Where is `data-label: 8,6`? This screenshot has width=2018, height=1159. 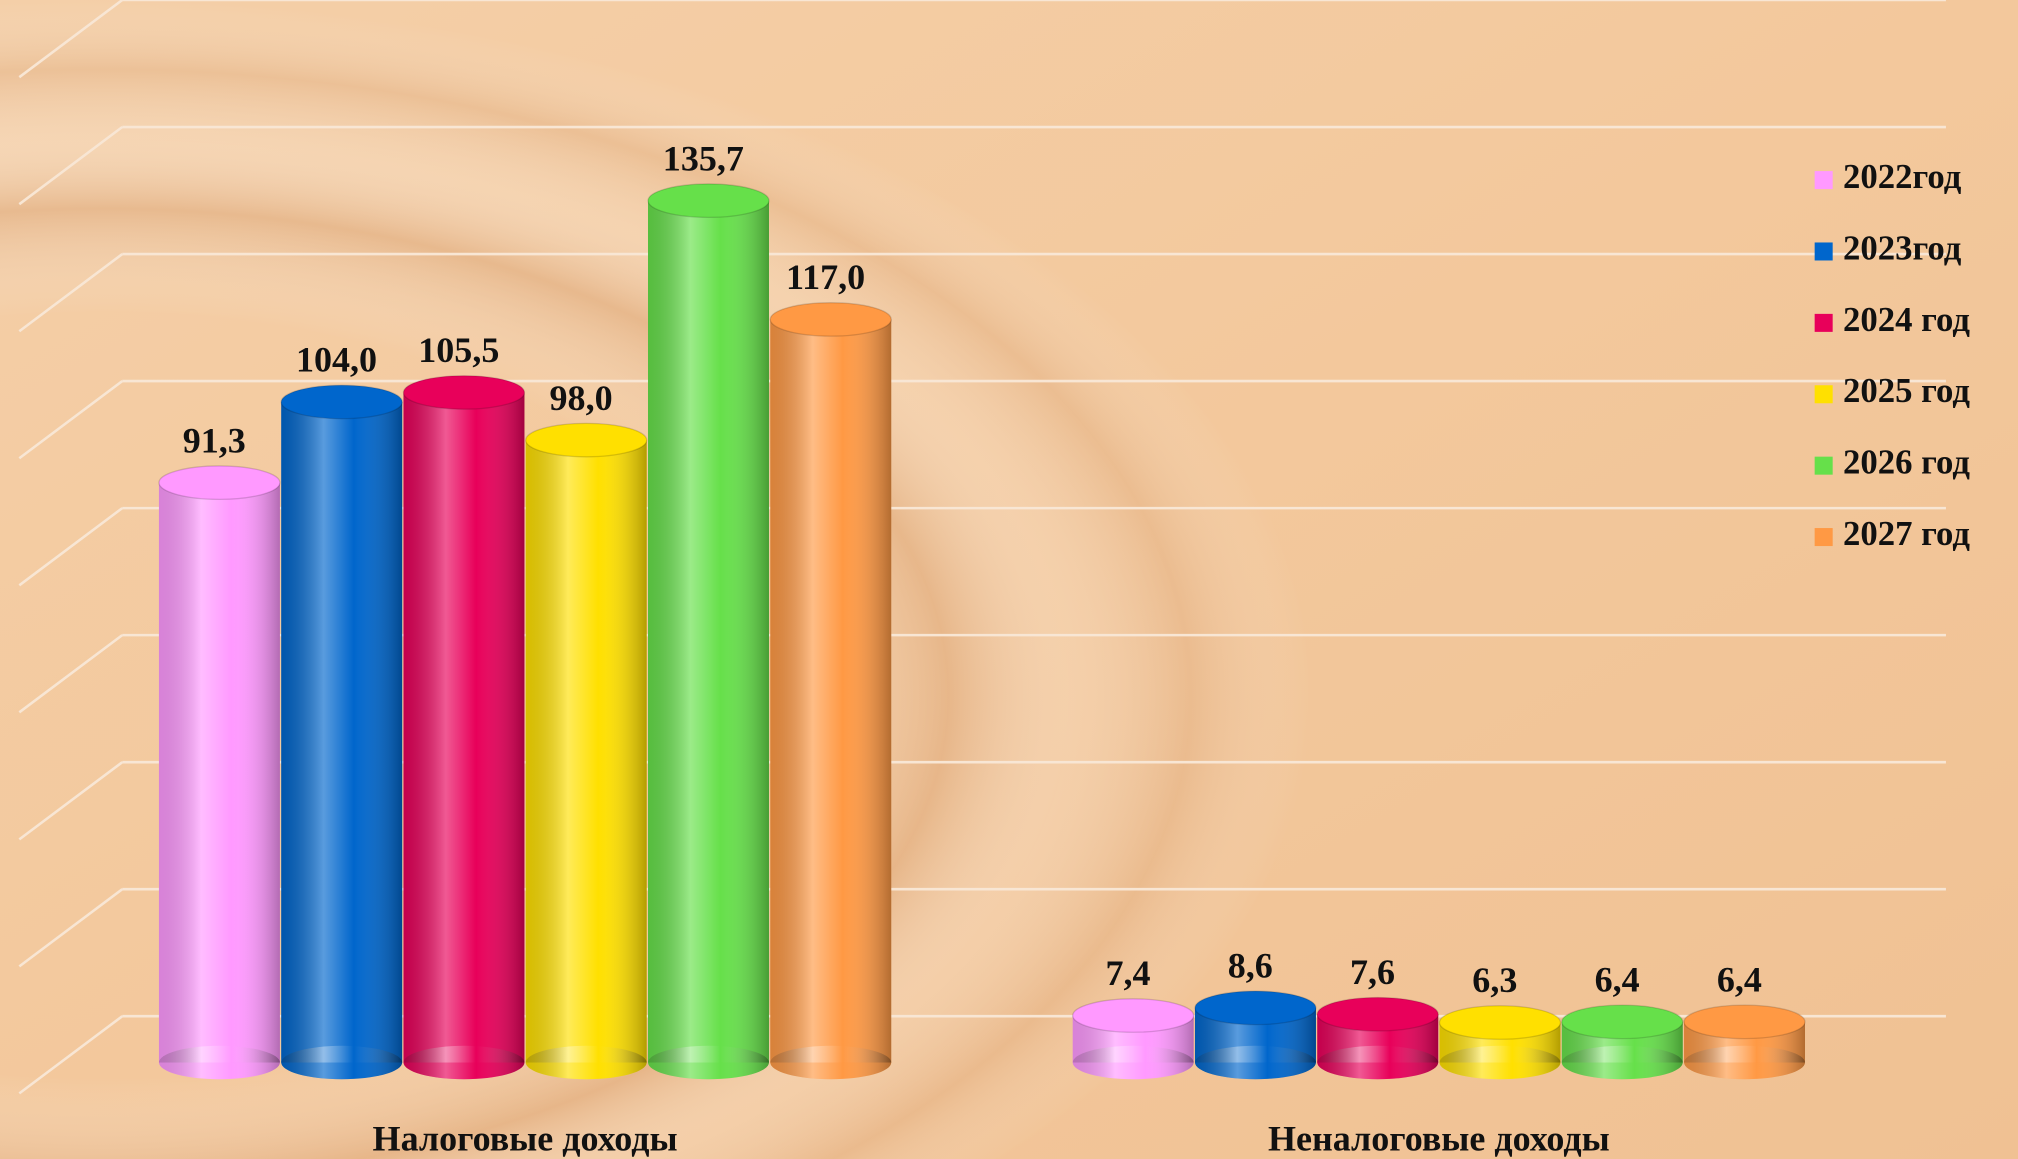 data-label: 8,6 is located at coordinates (1250, 966).